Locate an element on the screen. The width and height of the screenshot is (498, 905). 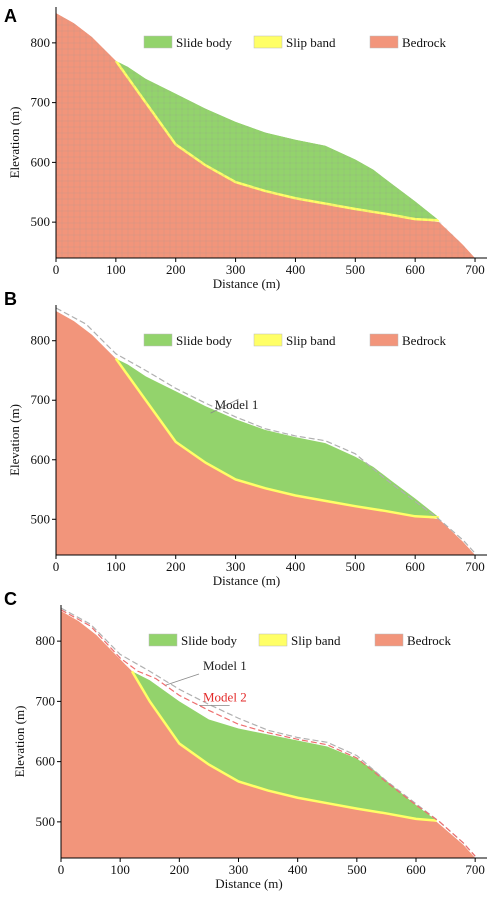
panel-letter: B is located at coordinates (10, 299).